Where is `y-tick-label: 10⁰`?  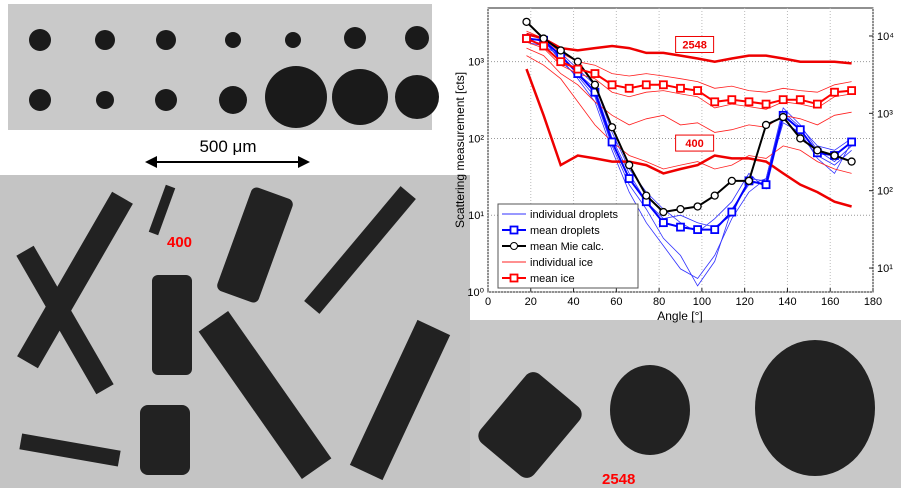 y-tick-label: 10⁰ is located at coordinates (475, 293).